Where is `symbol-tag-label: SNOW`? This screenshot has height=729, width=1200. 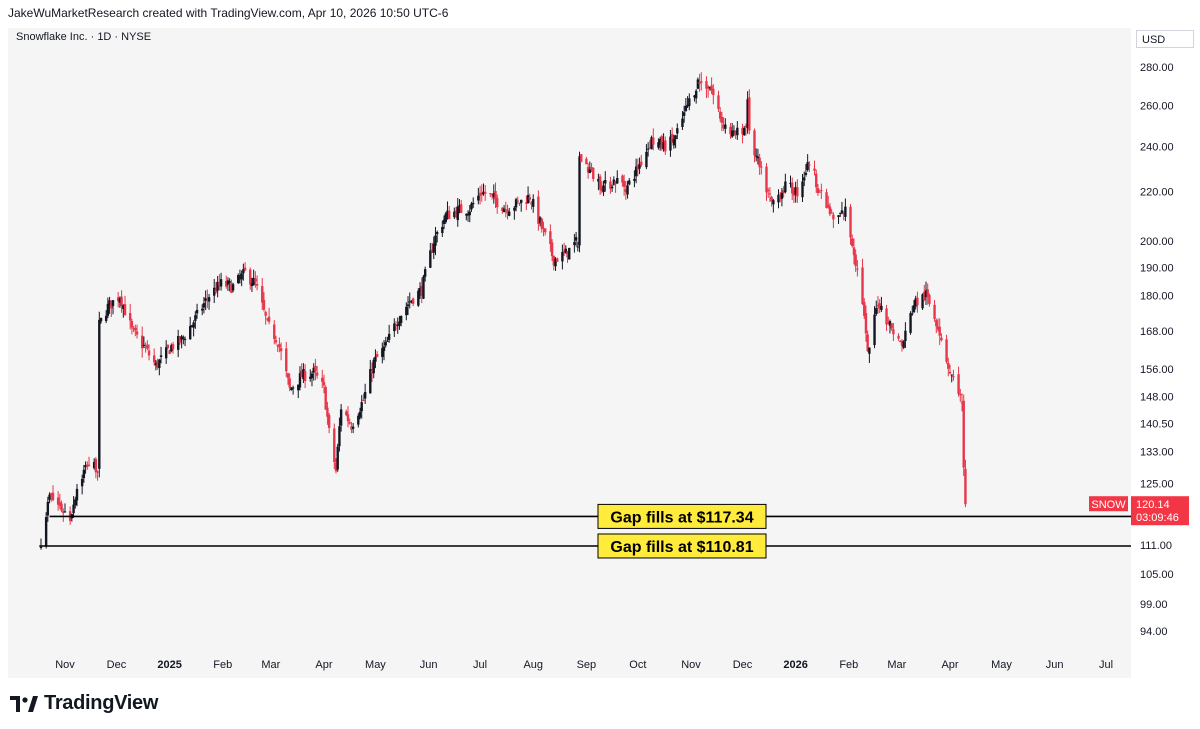
symbol-tag-label: SNOW is located at coordinates (1108, 505).